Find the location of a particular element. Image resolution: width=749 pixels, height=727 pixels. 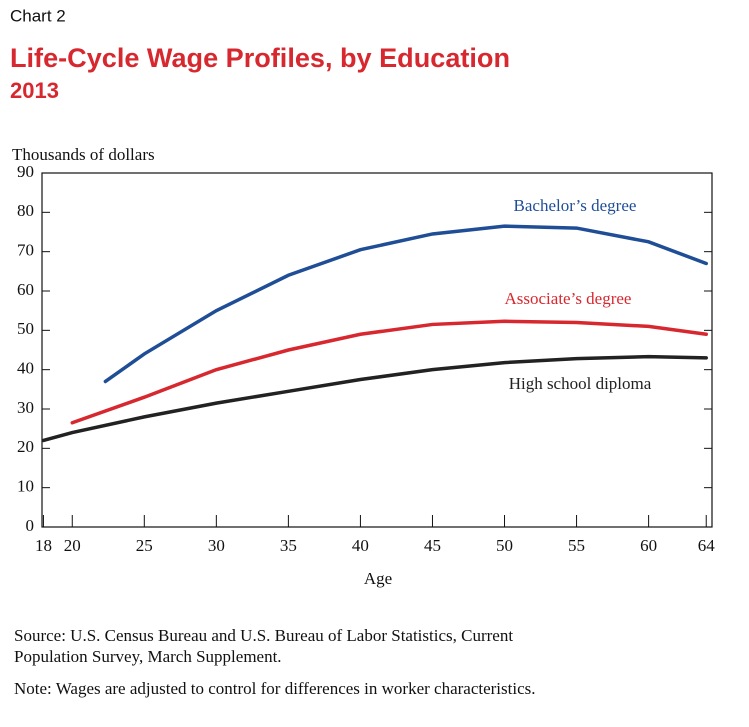

x-tick-label: 20 is located at coordinates (72, 545).